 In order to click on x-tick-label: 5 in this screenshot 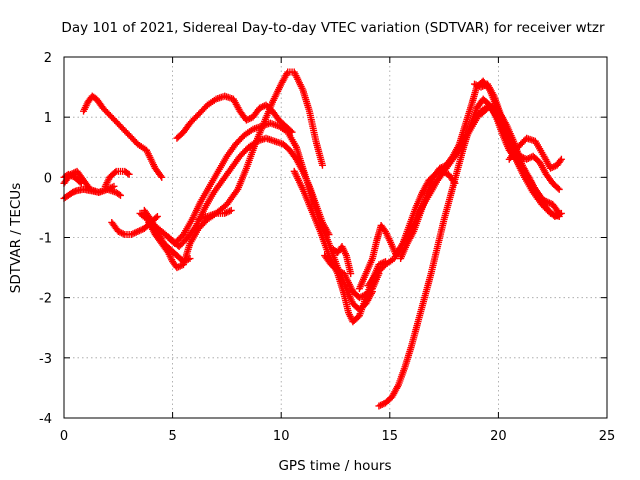, I will do `click(172, 436)`.